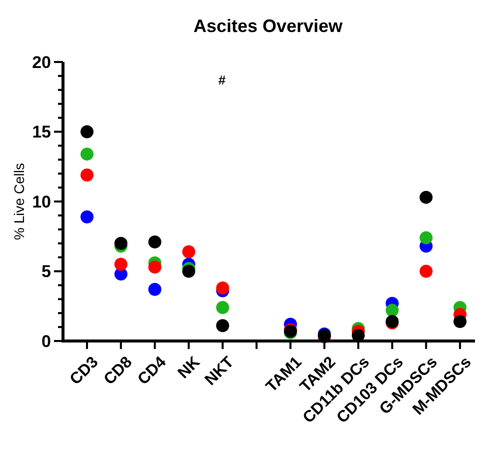 This screenshot has width=482, height=454. Describe the element at coordinates (19, 201) in the screenshot. I see `y-axis-title: % Live Cells` at that location.